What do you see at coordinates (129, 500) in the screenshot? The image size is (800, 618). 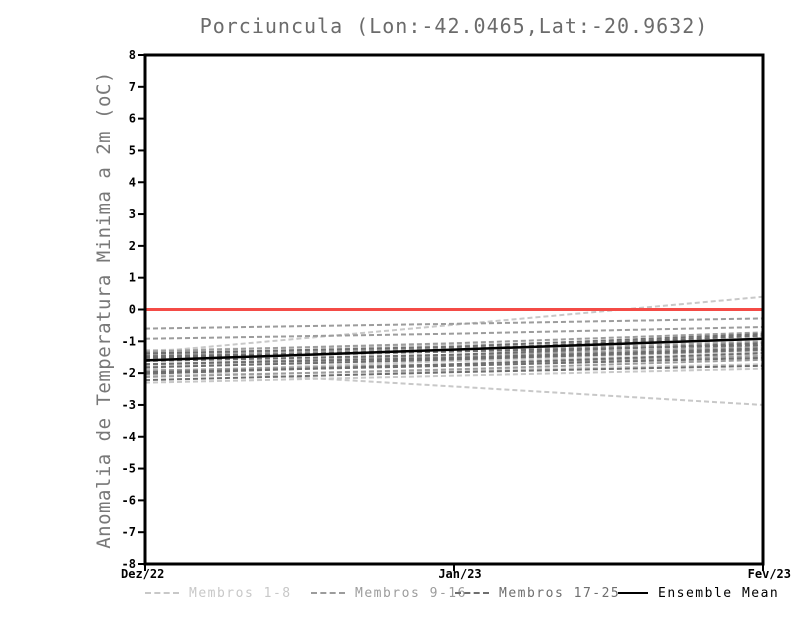 I see `y-tick-label: -6` at bounding box center [129, 500].